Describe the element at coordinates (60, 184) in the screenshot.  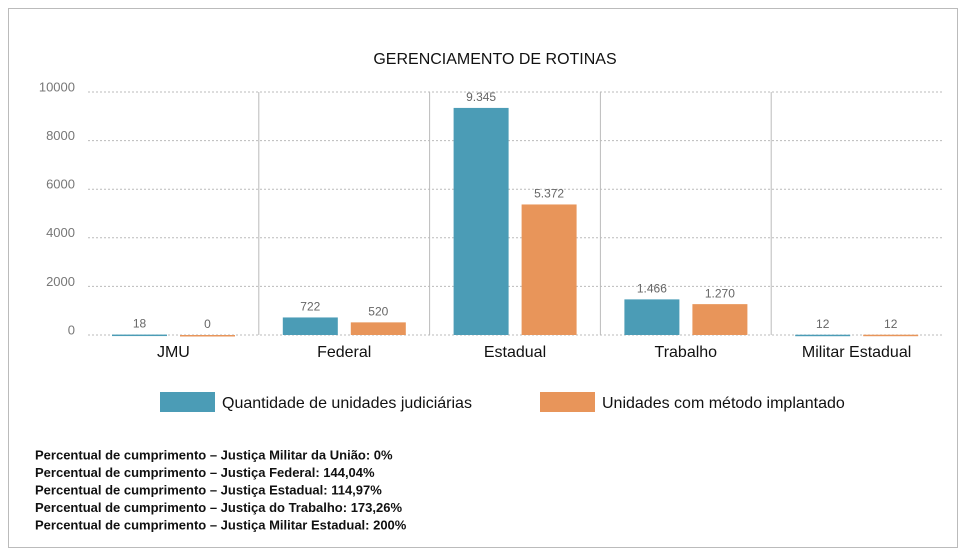
I see `y-tick-label: 6000` at that location.